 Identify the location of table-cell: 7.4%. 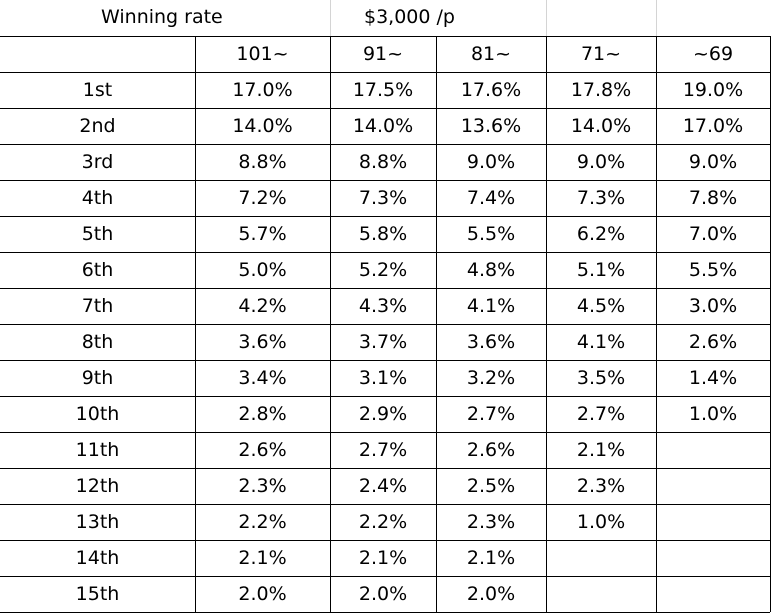
(491, 197).